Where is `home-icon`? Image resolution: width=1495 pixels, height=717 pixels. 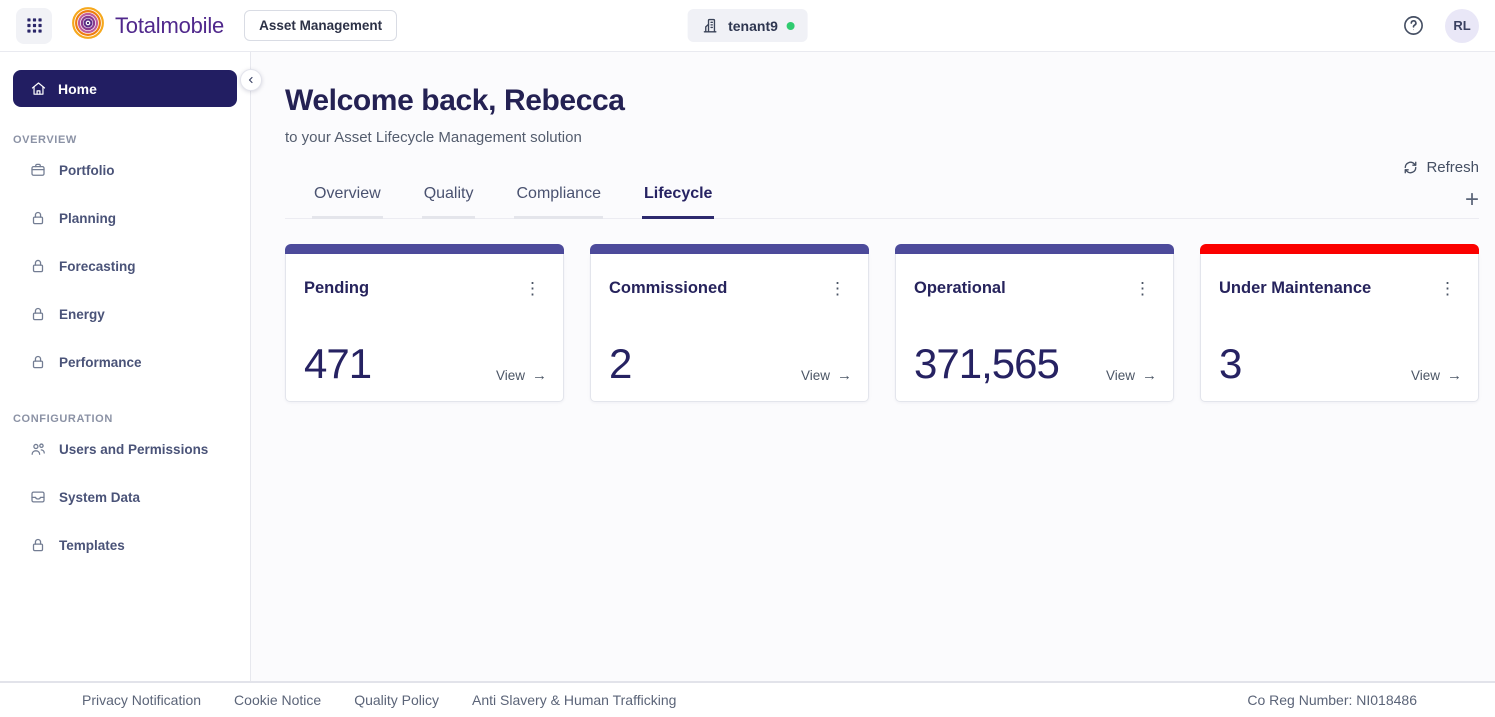 home-icon is located at coordinates (38, 88).